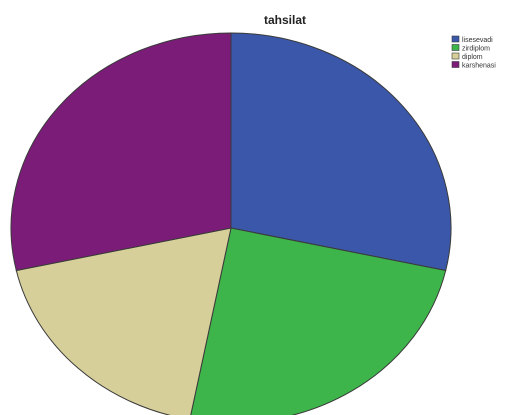 The image size is (513, 415). I want to click on legend-swatch-lisesevadi, so click(455, 39).